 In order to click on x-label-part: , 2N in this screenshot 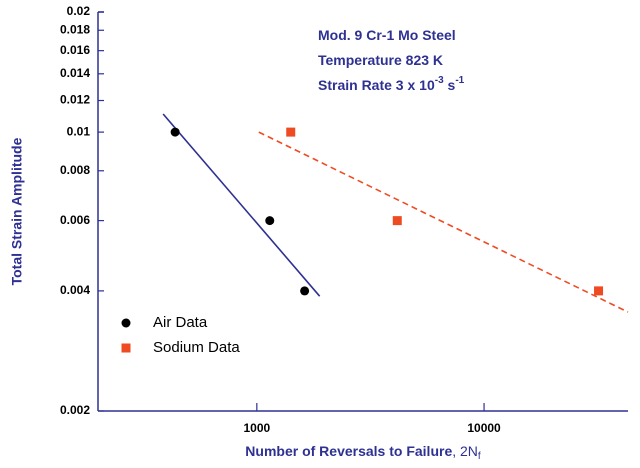, I will do `click(465, 451)`.